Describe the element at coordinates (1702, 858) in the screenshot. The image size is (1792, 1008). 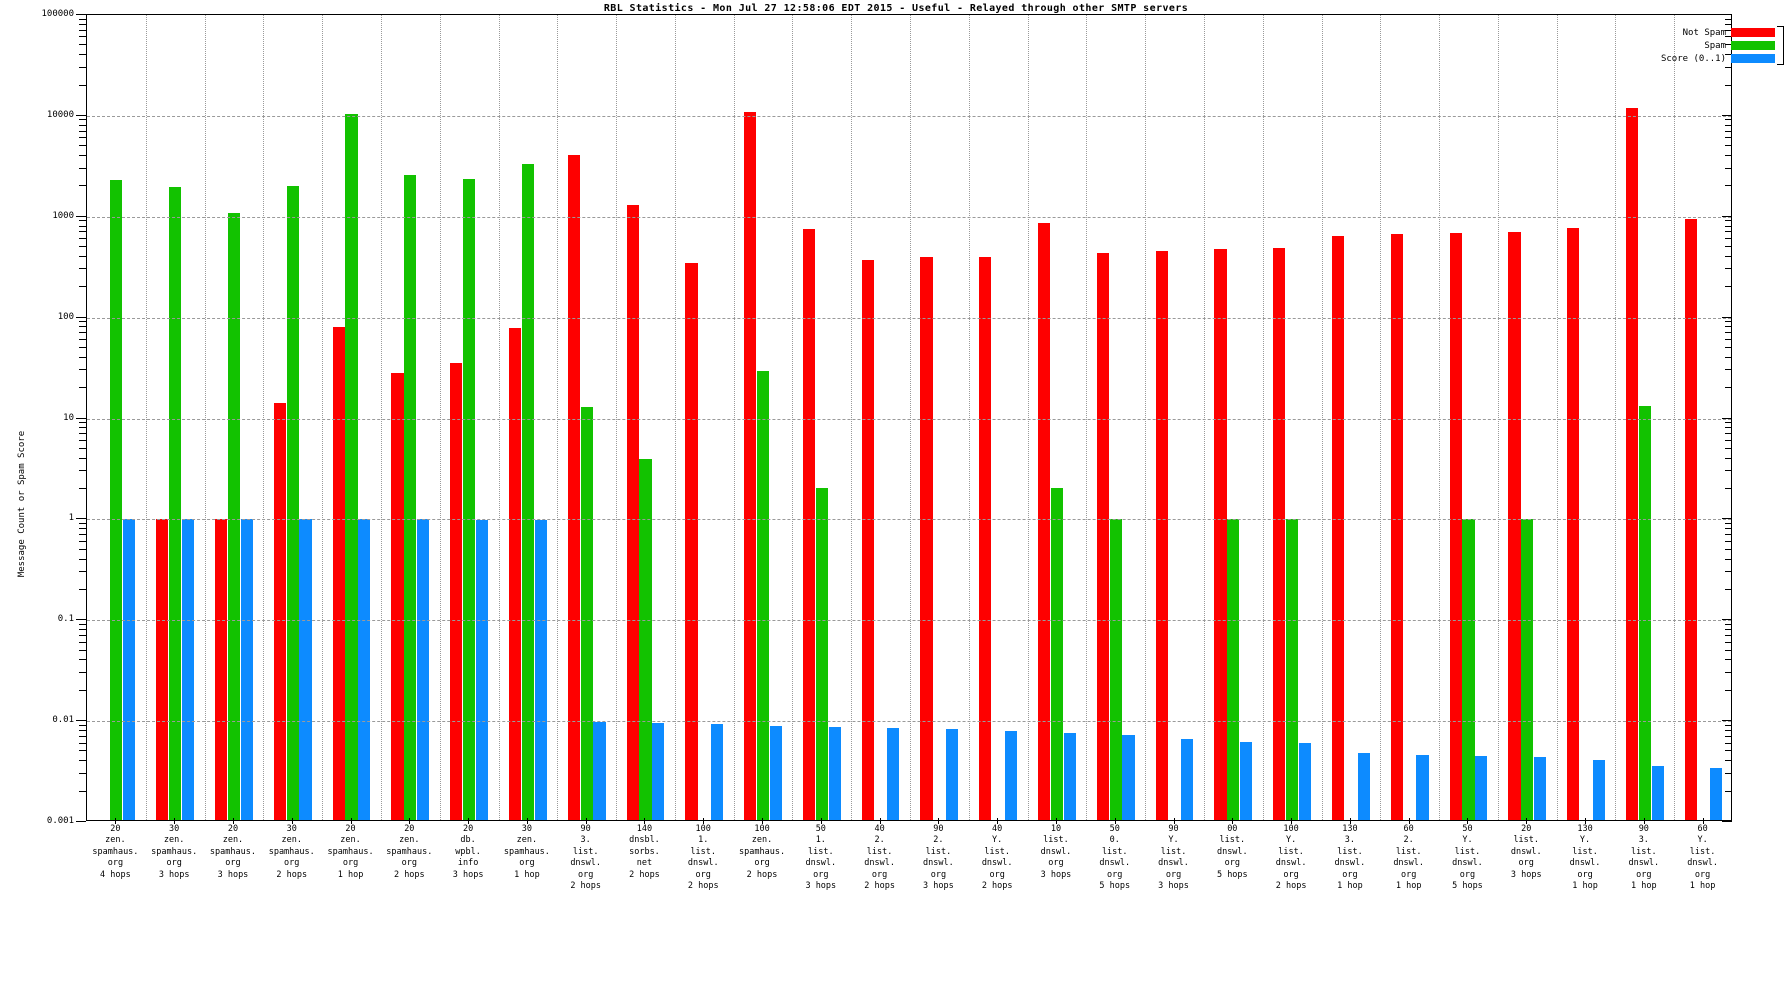
I see `x-axis-tick-label: 60 Y. list. dnswl. org 1 hop` at that location.